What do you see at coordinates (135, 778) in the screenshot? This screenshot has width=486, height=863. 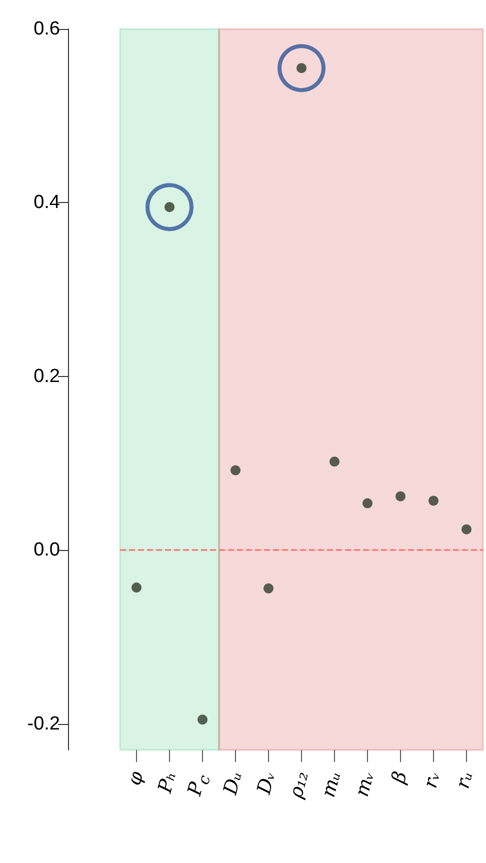 I see `x-tick-label: φ` at bounding box center [135, 778].